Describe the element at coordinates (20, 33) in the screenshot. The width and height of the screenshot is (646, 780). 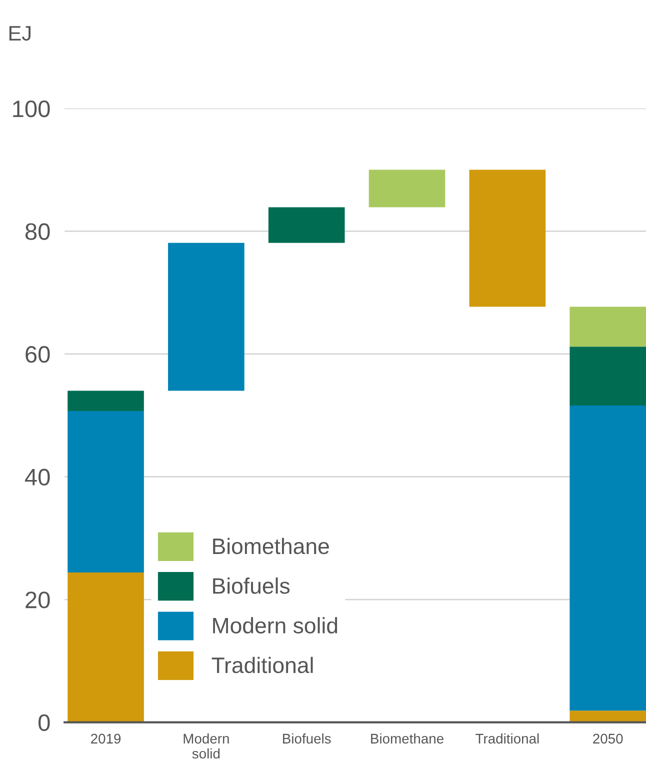
I see `y-axis-title: EJ` at that location.